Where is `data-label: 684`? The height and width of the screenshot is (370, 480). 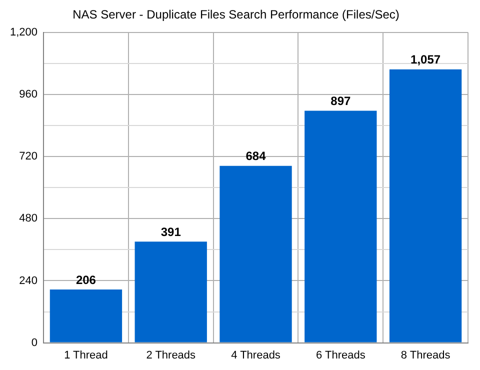 data-label: 684 is located at coordinates (256, 156).